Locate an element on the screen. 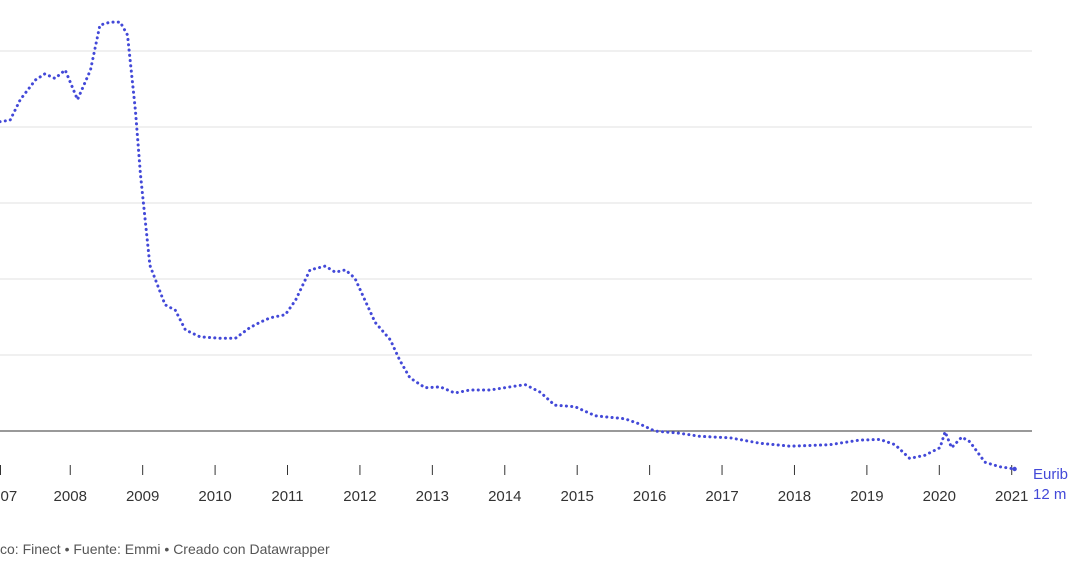 Image resolution: width=1068 pixels, height=580 pixels. x-tick-label: 2008 is located at coordinates (70, 496).